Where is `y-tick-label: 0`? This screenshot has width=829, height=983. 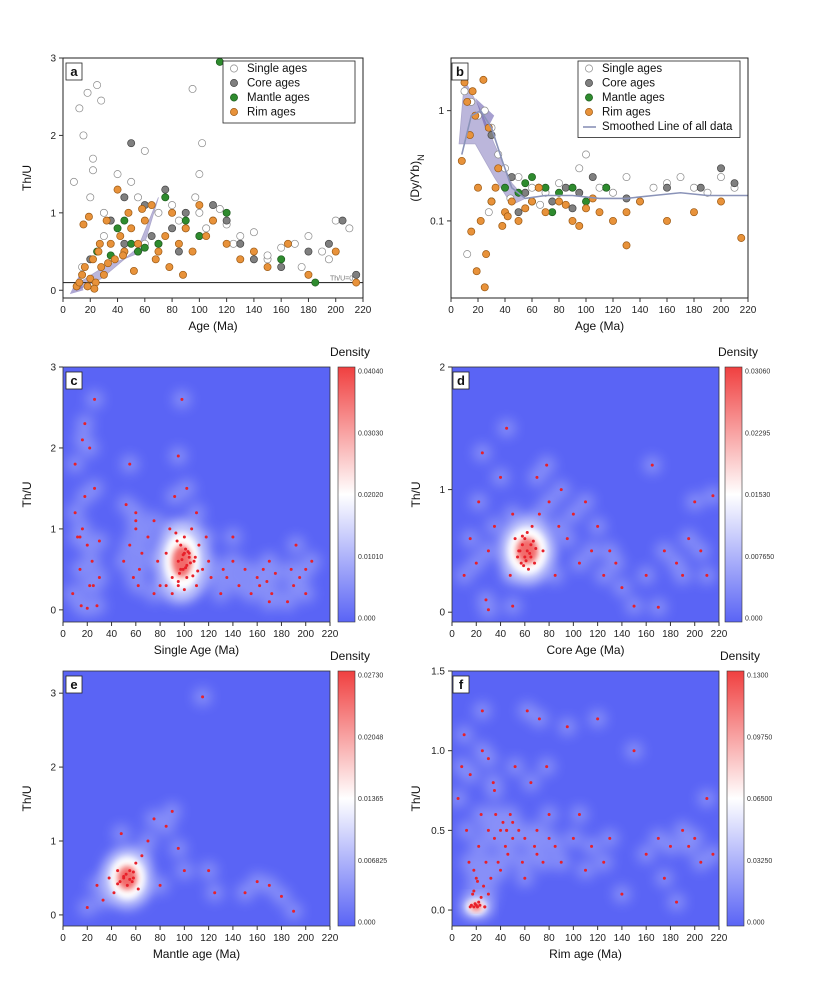 y-tick-label: 0 is located at coordinates (53, 291).